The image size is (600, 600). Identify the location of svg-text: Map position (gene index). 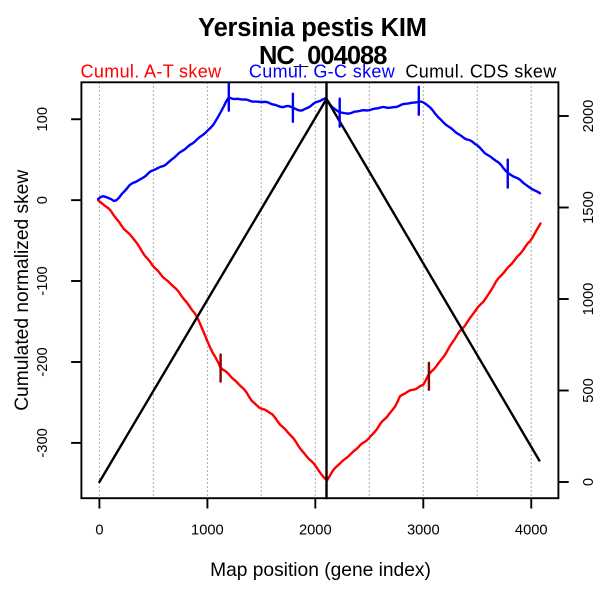
(320, 570).